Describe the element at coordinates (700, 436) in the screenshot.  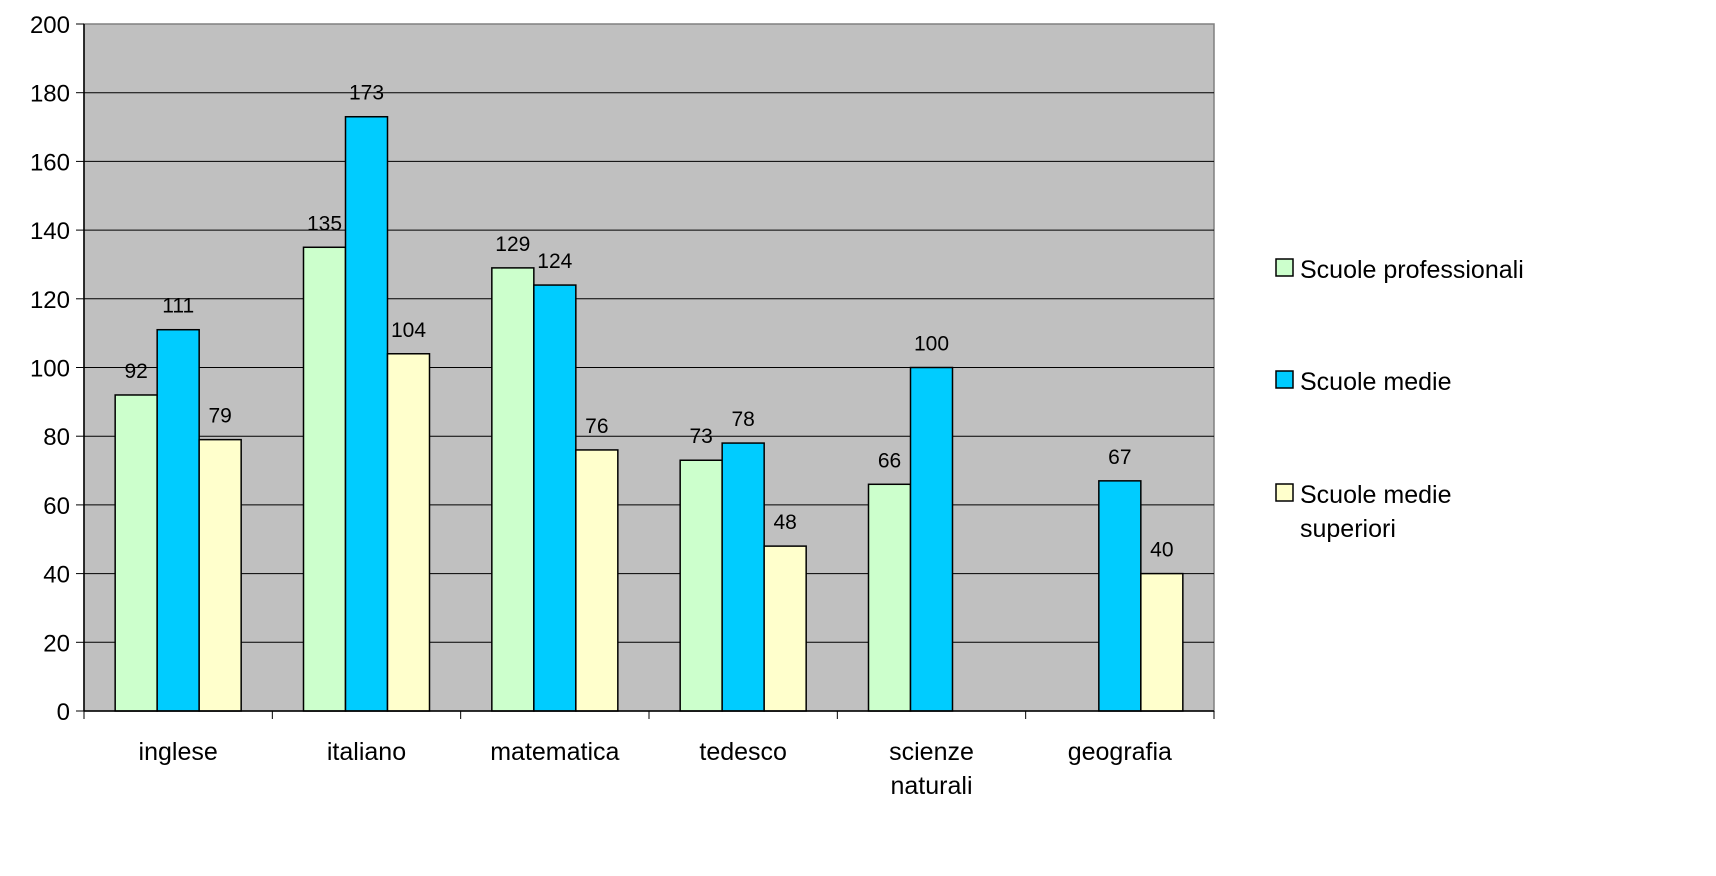
I see `data-label: 73` at that location.